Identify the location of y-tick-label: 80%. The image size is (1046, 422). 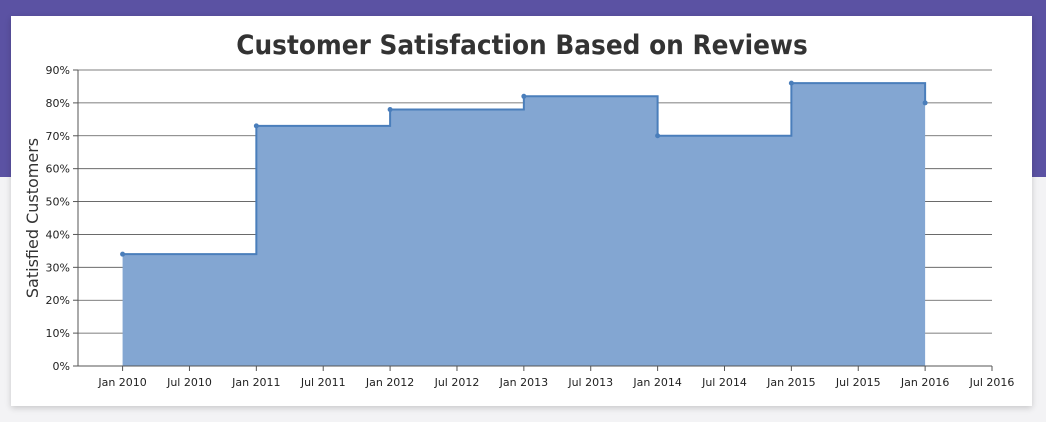
(58, 103).